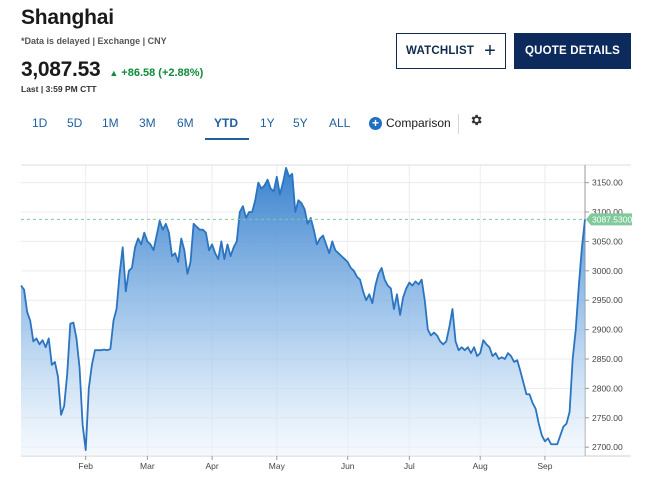 The height and width of the screenshot is (480, 645). I want to click on active-range-indicator, so click(227, 139).